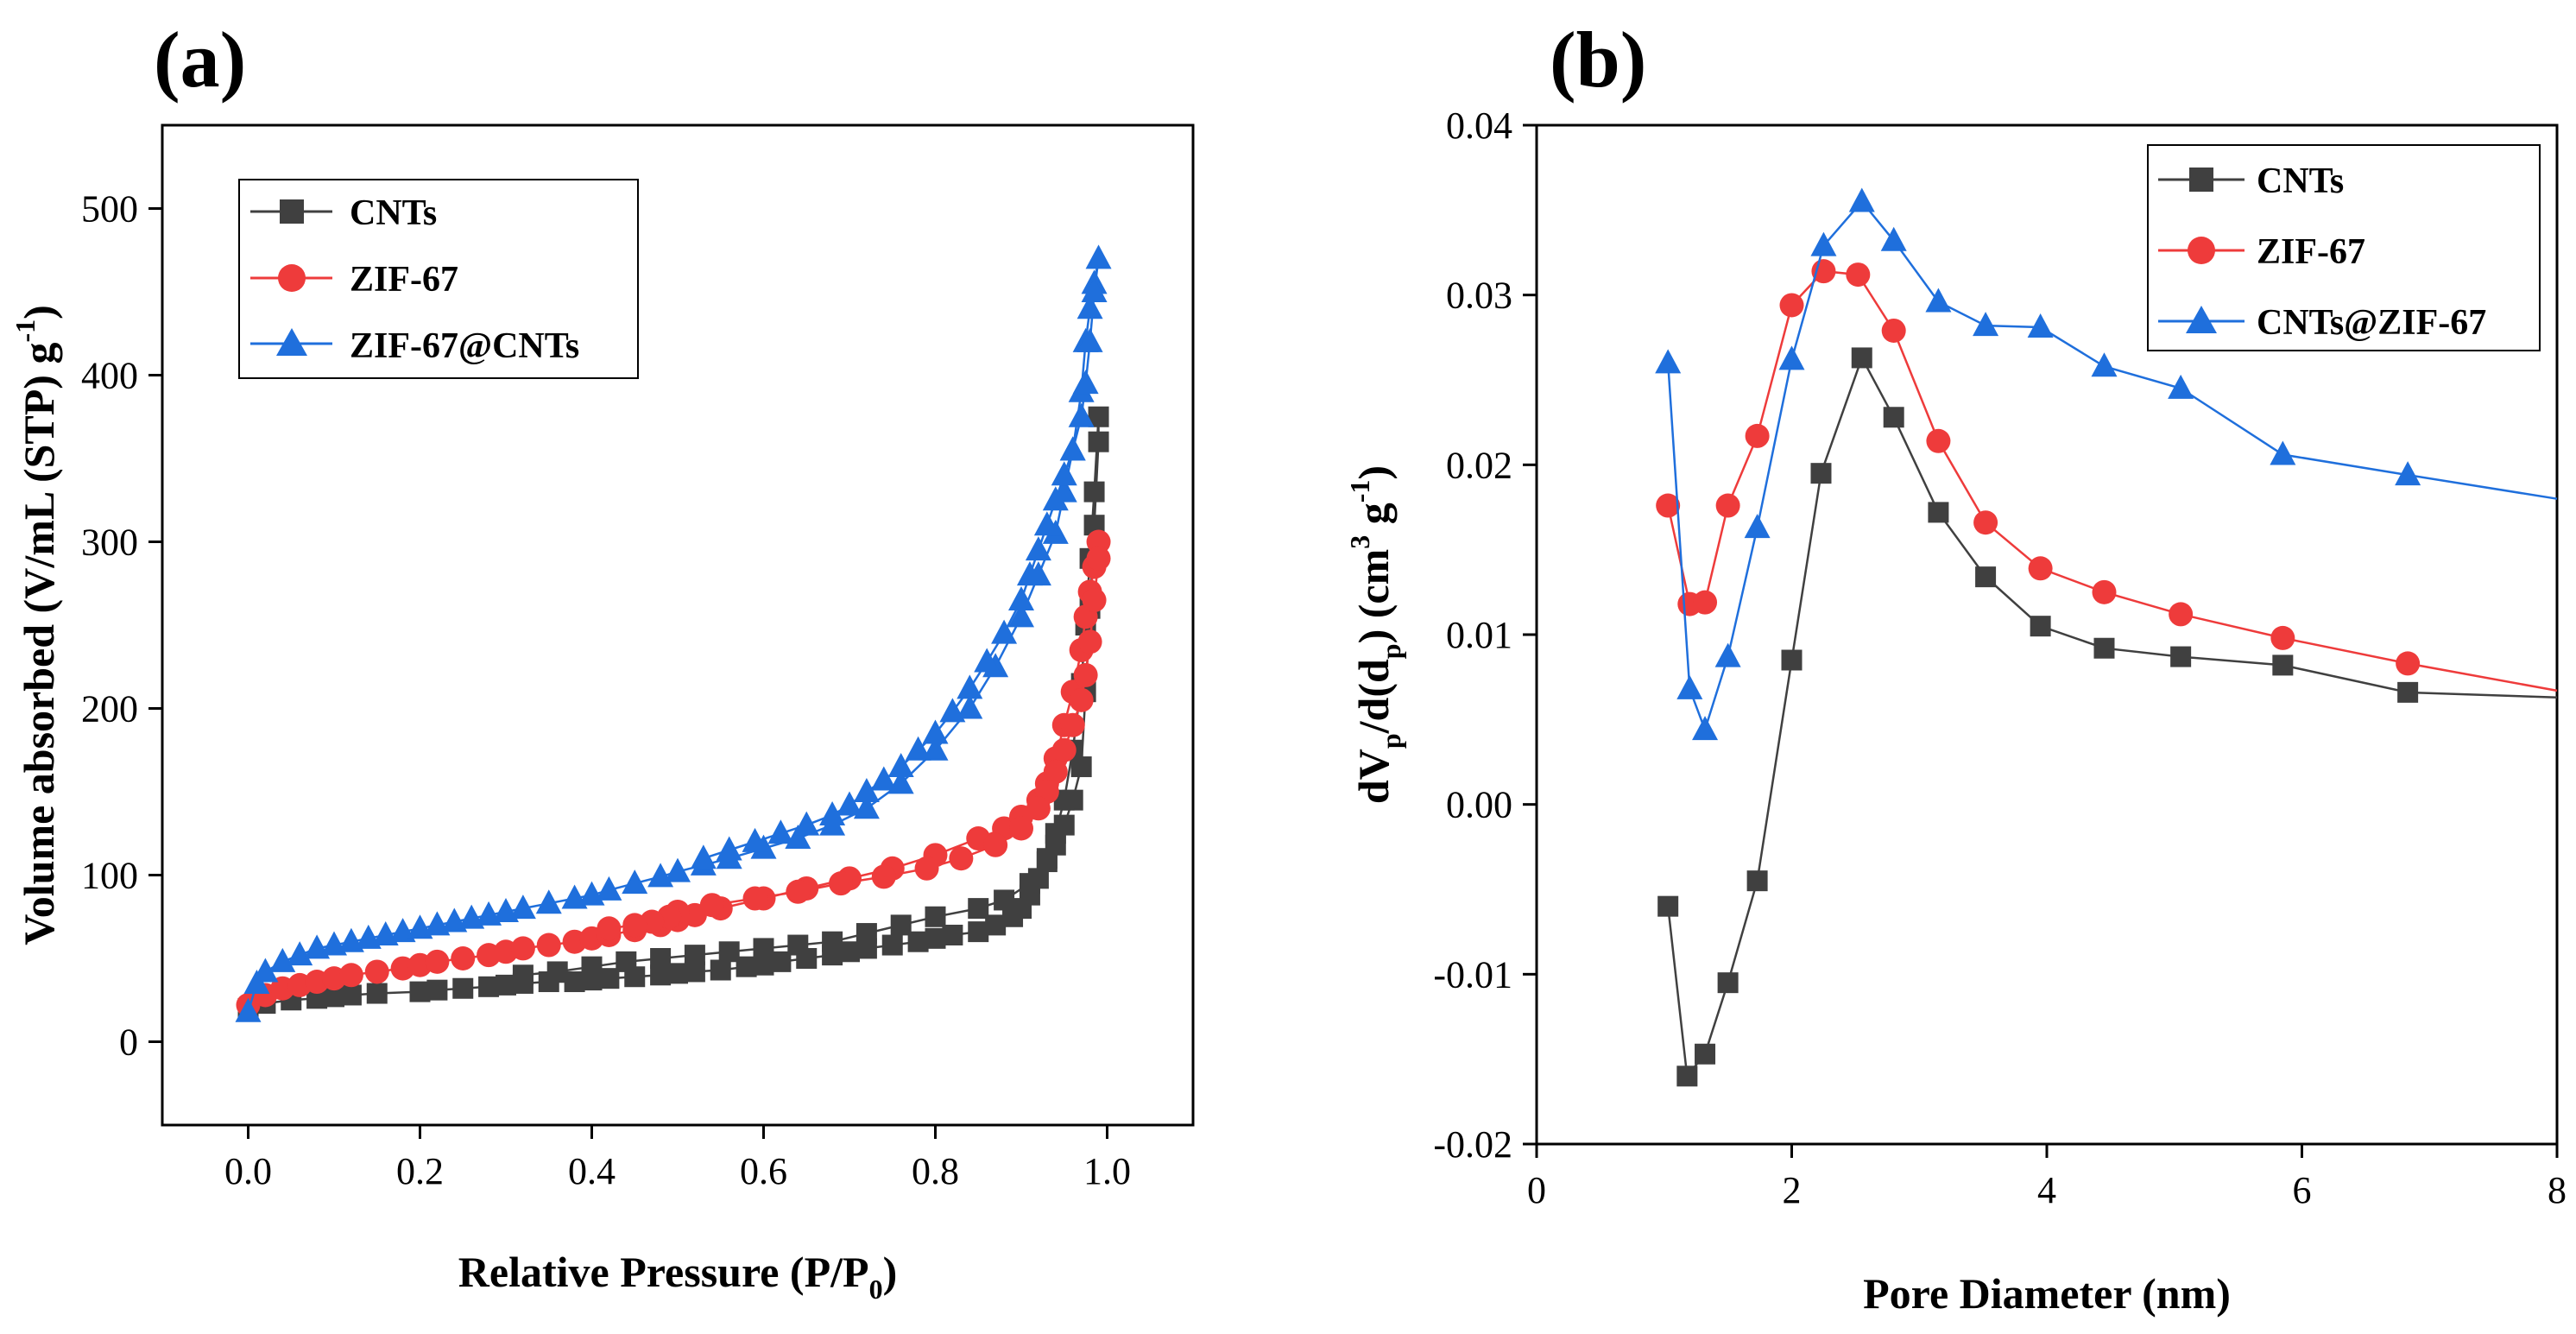  What do you see at coordinates (1472, 974) in the screenshot?
I see `y-tick-label: -0.01` at bounding box center [1472, 974].